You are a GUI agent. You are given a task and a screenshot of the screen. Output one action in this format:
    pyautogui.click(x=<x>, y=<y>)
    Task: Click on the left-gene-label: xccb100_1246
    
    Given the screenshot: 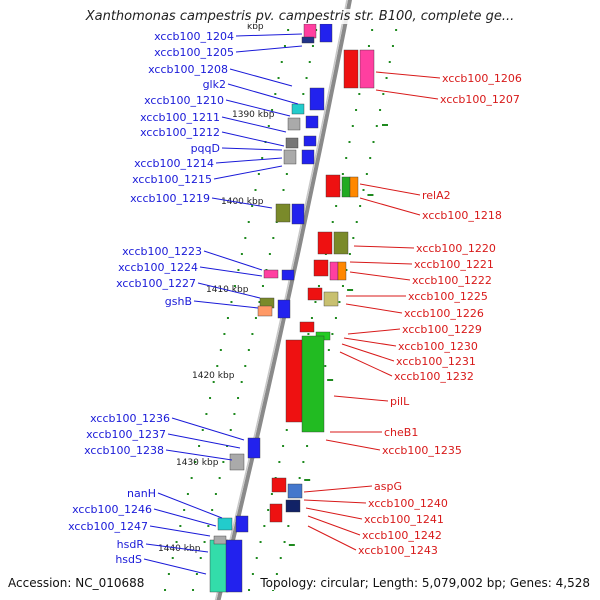 What is the action you would take?
    pyautogui.click(x=112, y=509)
    